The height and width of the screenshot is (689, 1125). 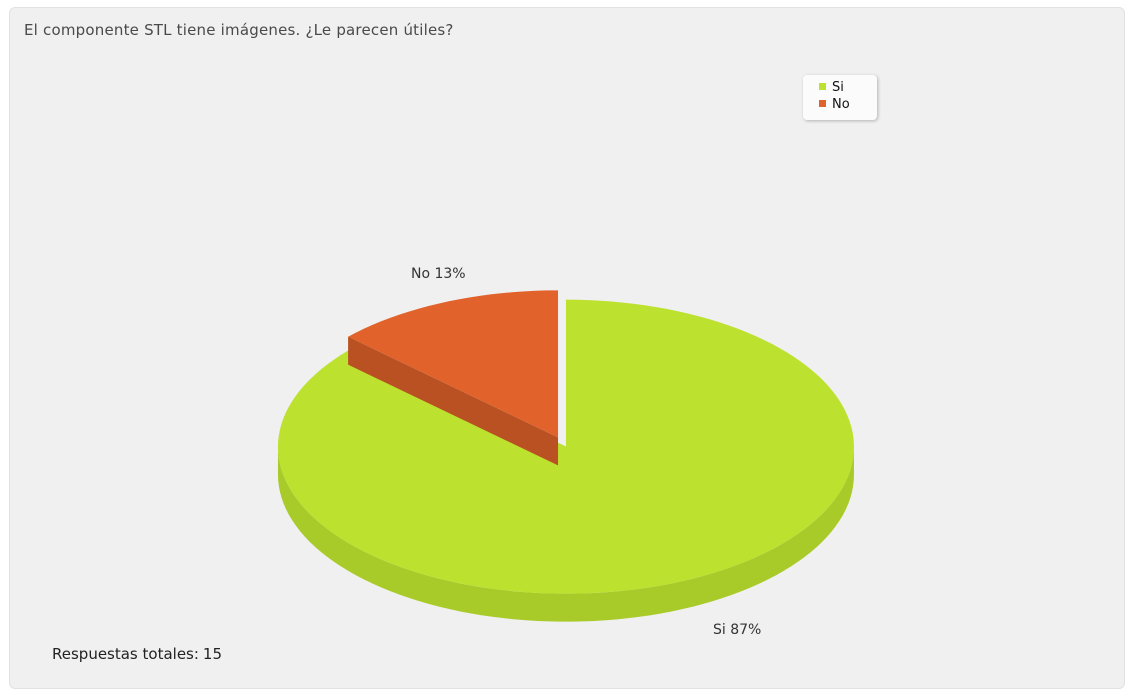 What do you see at coordinates (438, 274) in the screenshot?
I see `slice-label-no: No 13%` at bounding box center [438, 274].